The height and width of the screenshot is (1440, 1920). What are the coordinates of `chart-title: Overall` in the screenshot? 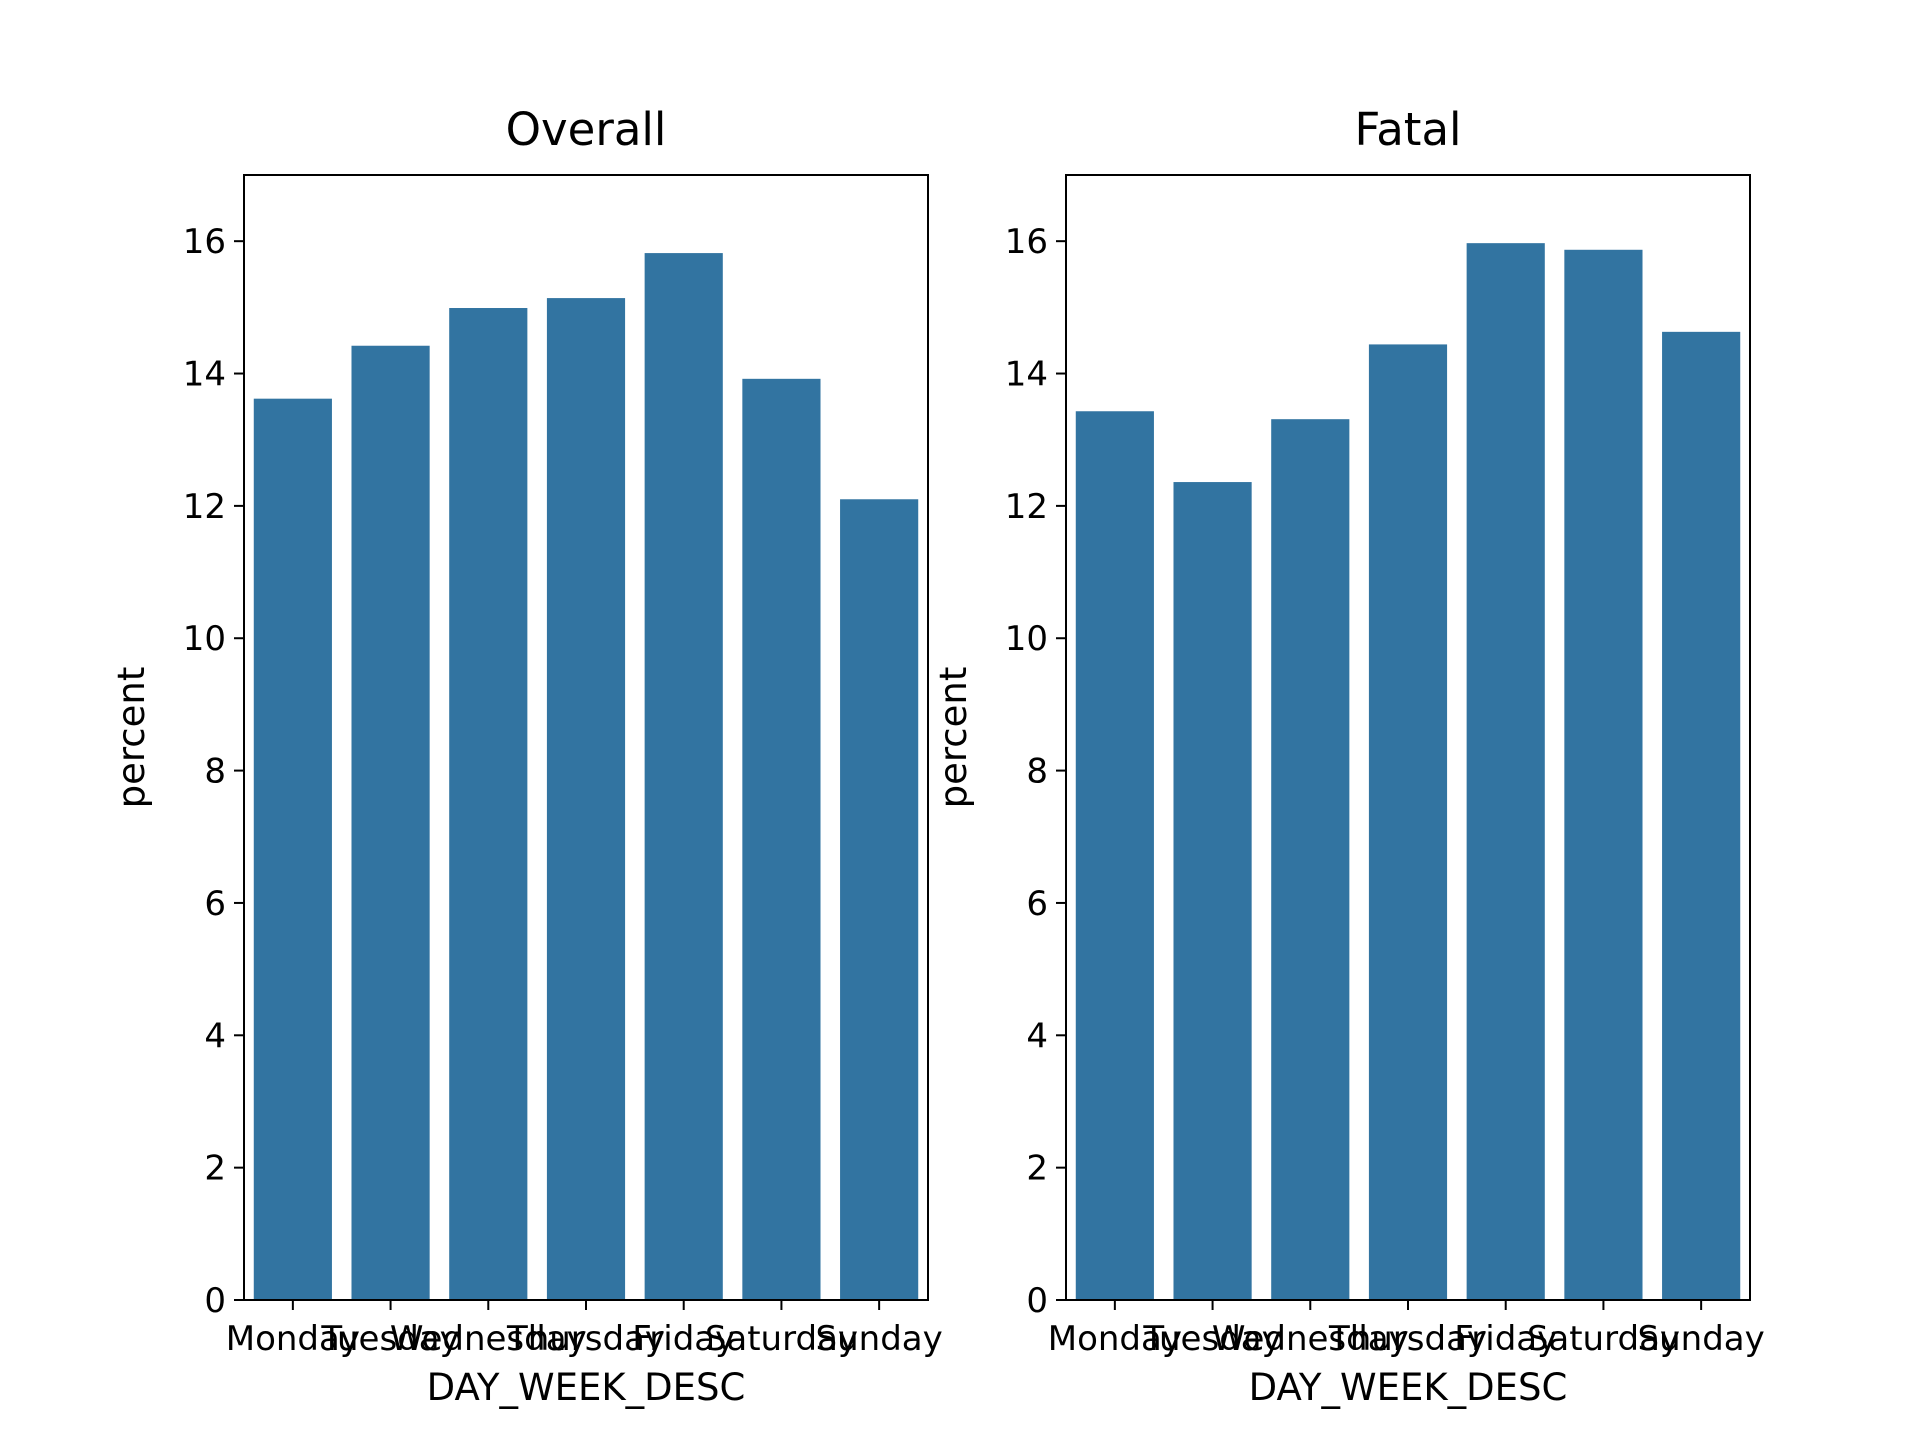 It's located at (586, 129).